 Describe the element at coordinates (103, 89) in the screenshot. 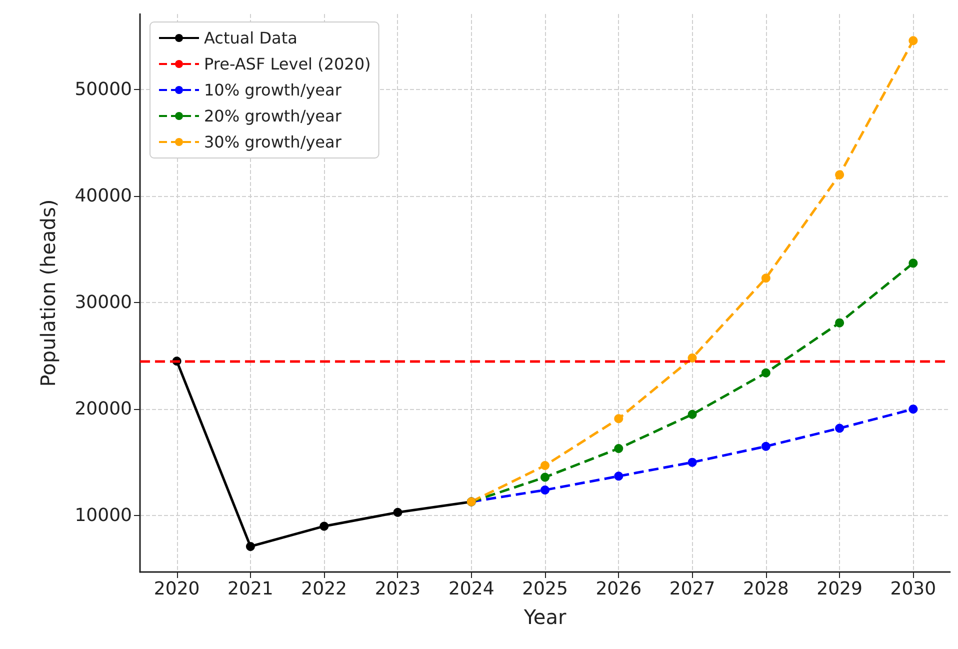

I see `y-tick-label: 50000` at that location.